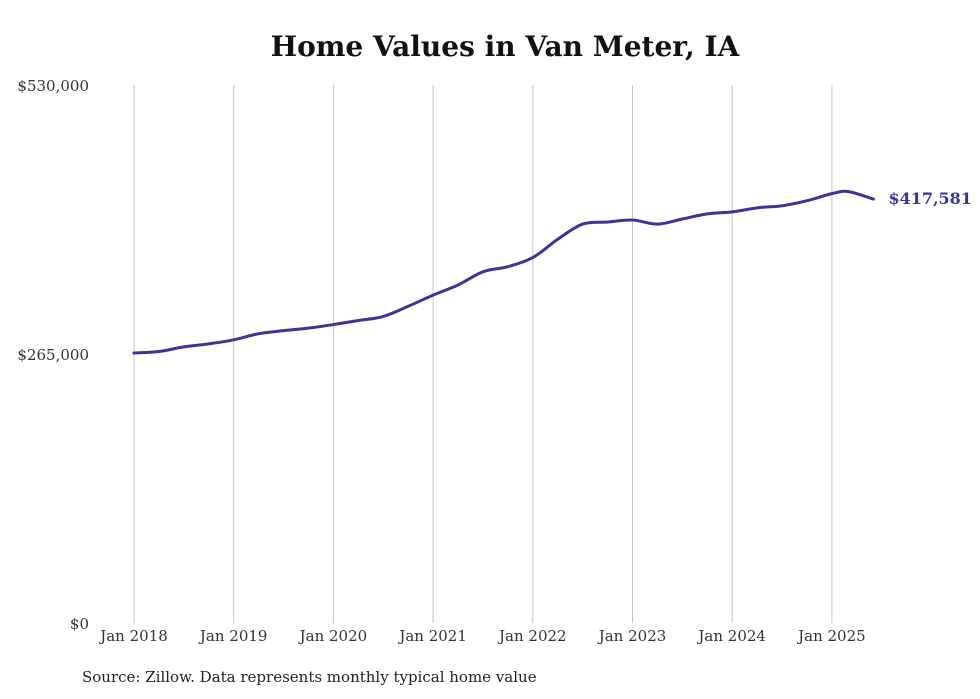 This screenshot has height=699, width=980. Describe the element at coordinates (53, 86) in the screenshot. I see `y-tick-label: $530,000` at that location.